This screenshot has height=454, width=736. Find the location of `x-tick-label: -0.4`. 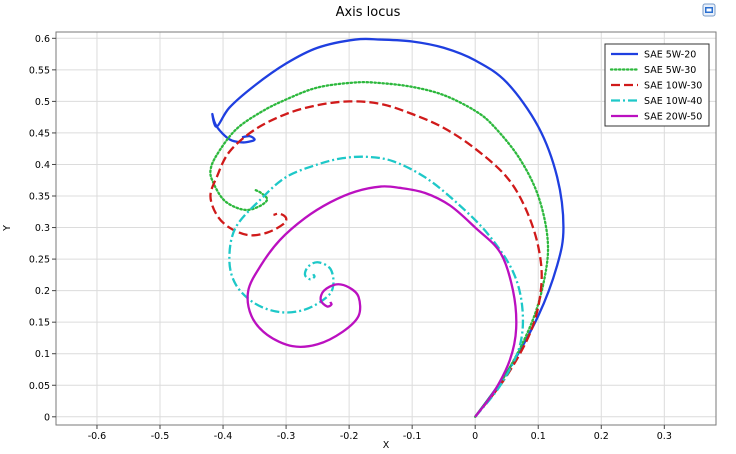

x-tick-label: -0.4 is located at coordinates (223, 436).